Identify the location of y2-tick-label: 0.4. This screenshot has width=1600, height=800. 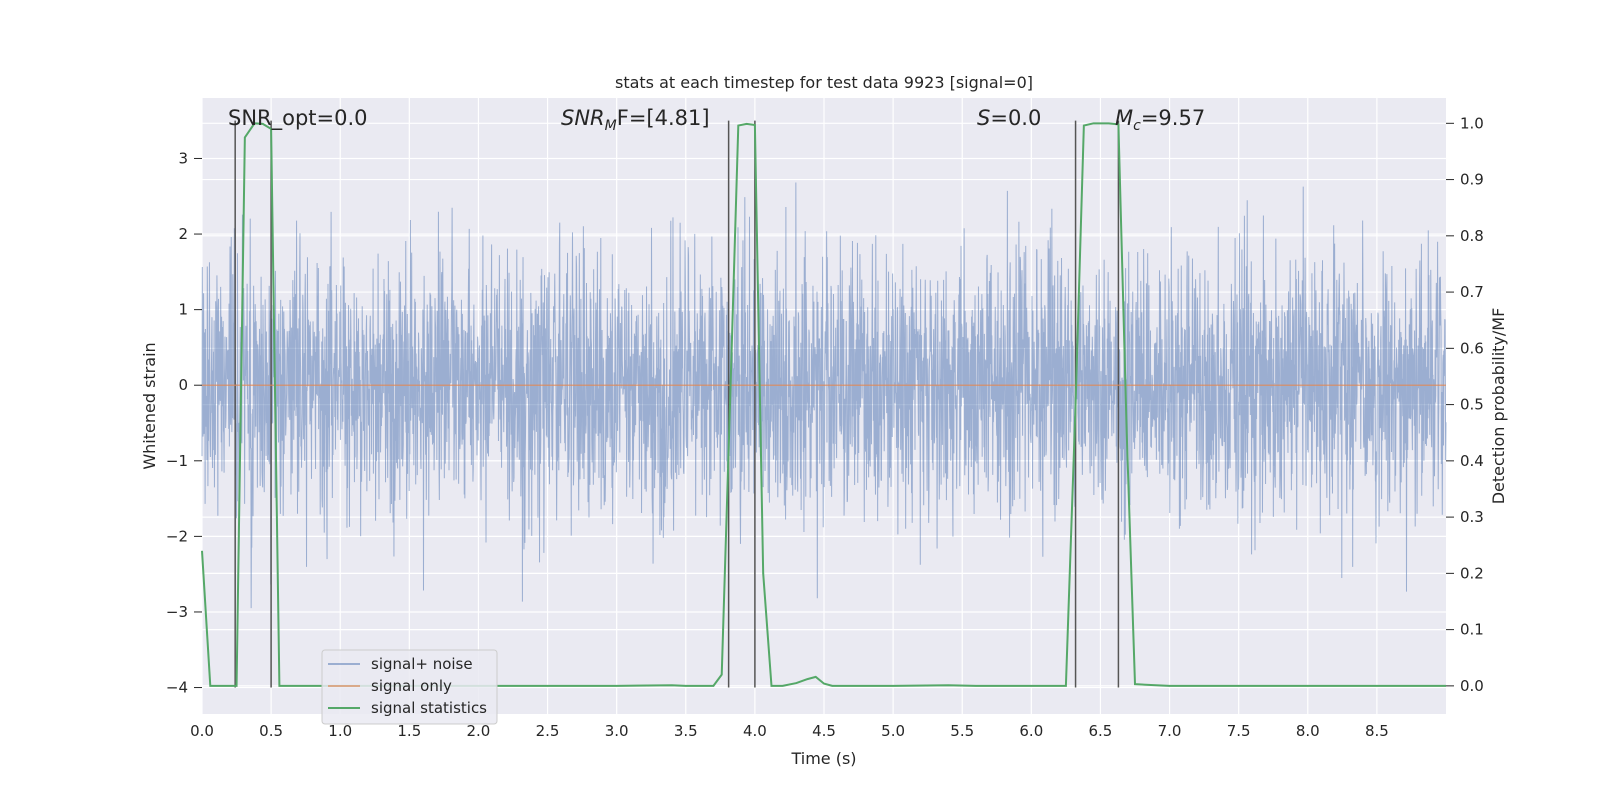
(1472, 461).